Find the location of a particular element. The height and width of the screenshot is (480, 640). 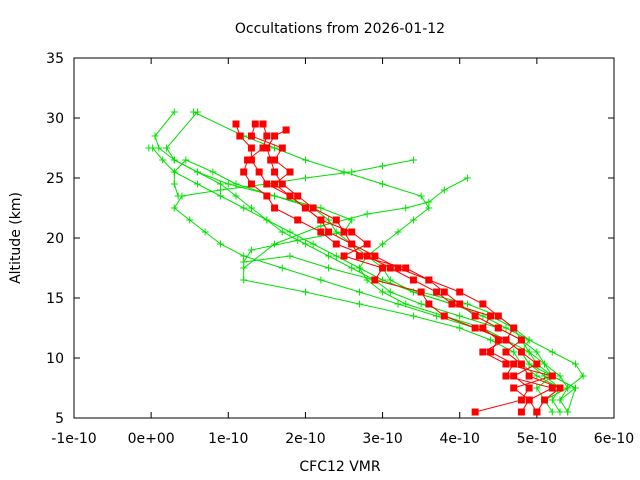

chart-title: Occultations from 2026-01-12 is located at coordinates (340, 29).